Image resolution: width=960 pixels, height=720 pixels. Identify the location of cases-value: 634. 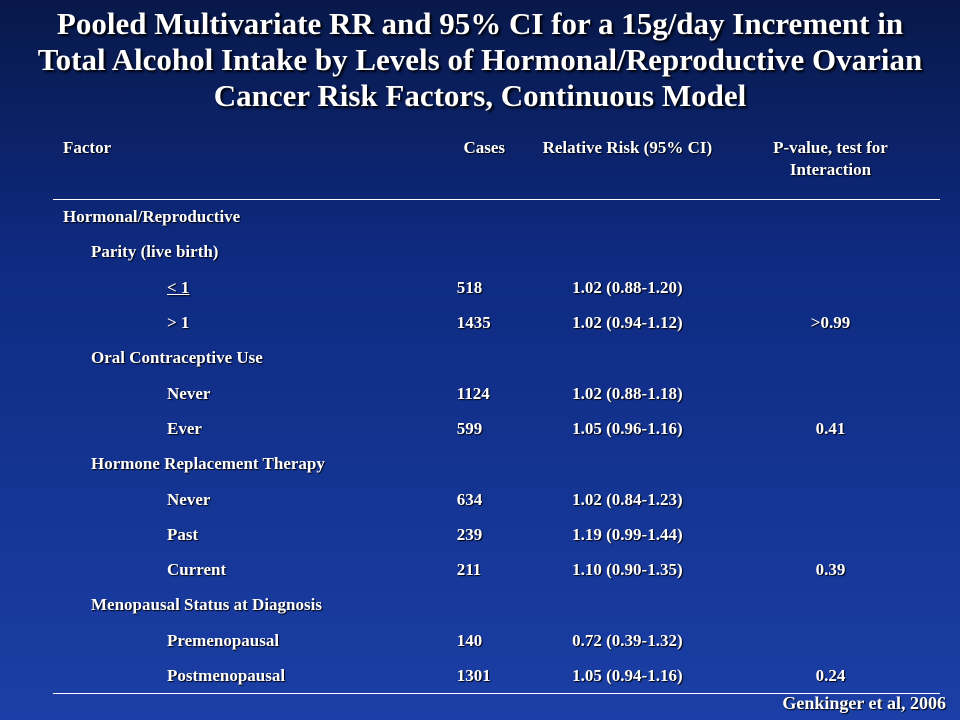
(469, 499).